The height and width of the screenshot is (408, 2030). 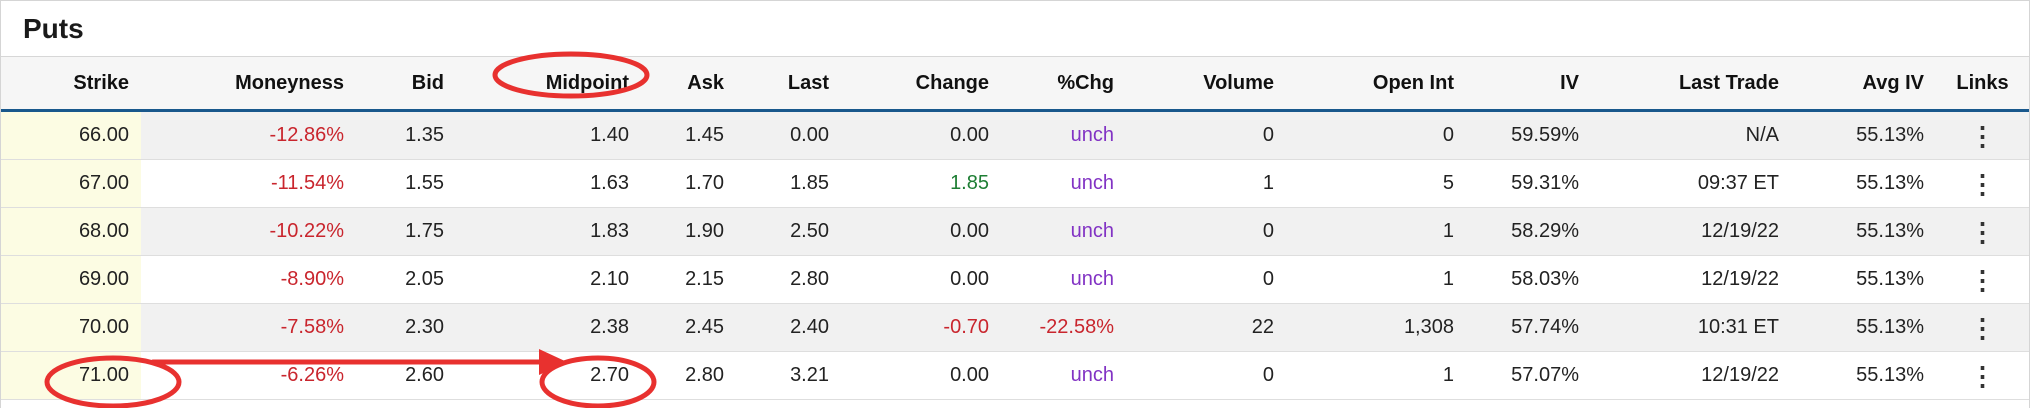 What do you see at coordinates (248, 183) in the screenshot?
I see `cell-moneyness: -11.54%` at bounding box center [248, 183].